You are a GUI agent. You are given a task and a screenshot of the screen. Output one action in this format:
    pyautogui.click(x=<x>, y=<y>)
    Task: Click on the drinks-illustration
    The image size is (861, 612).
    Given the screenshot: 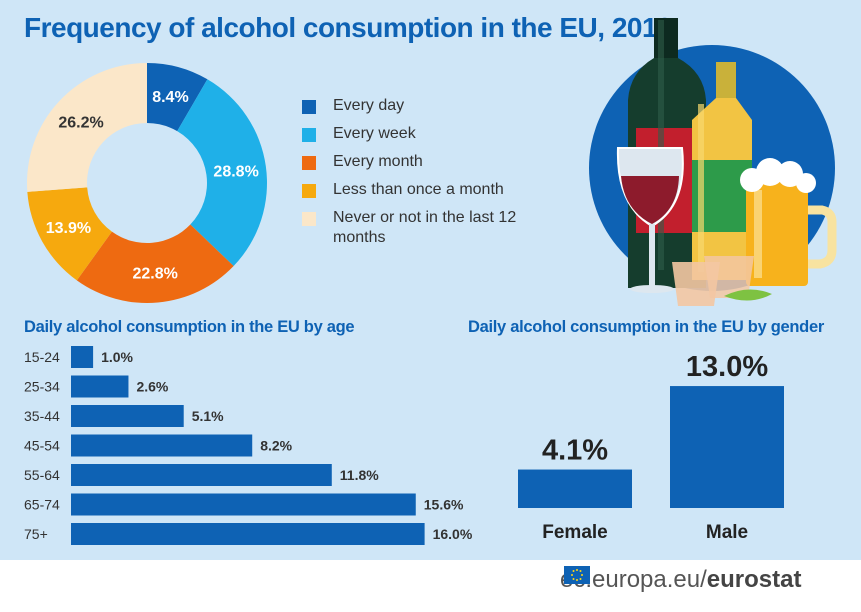 What is the action you would take?
    pyautogui.click(x=713, y=162)
    